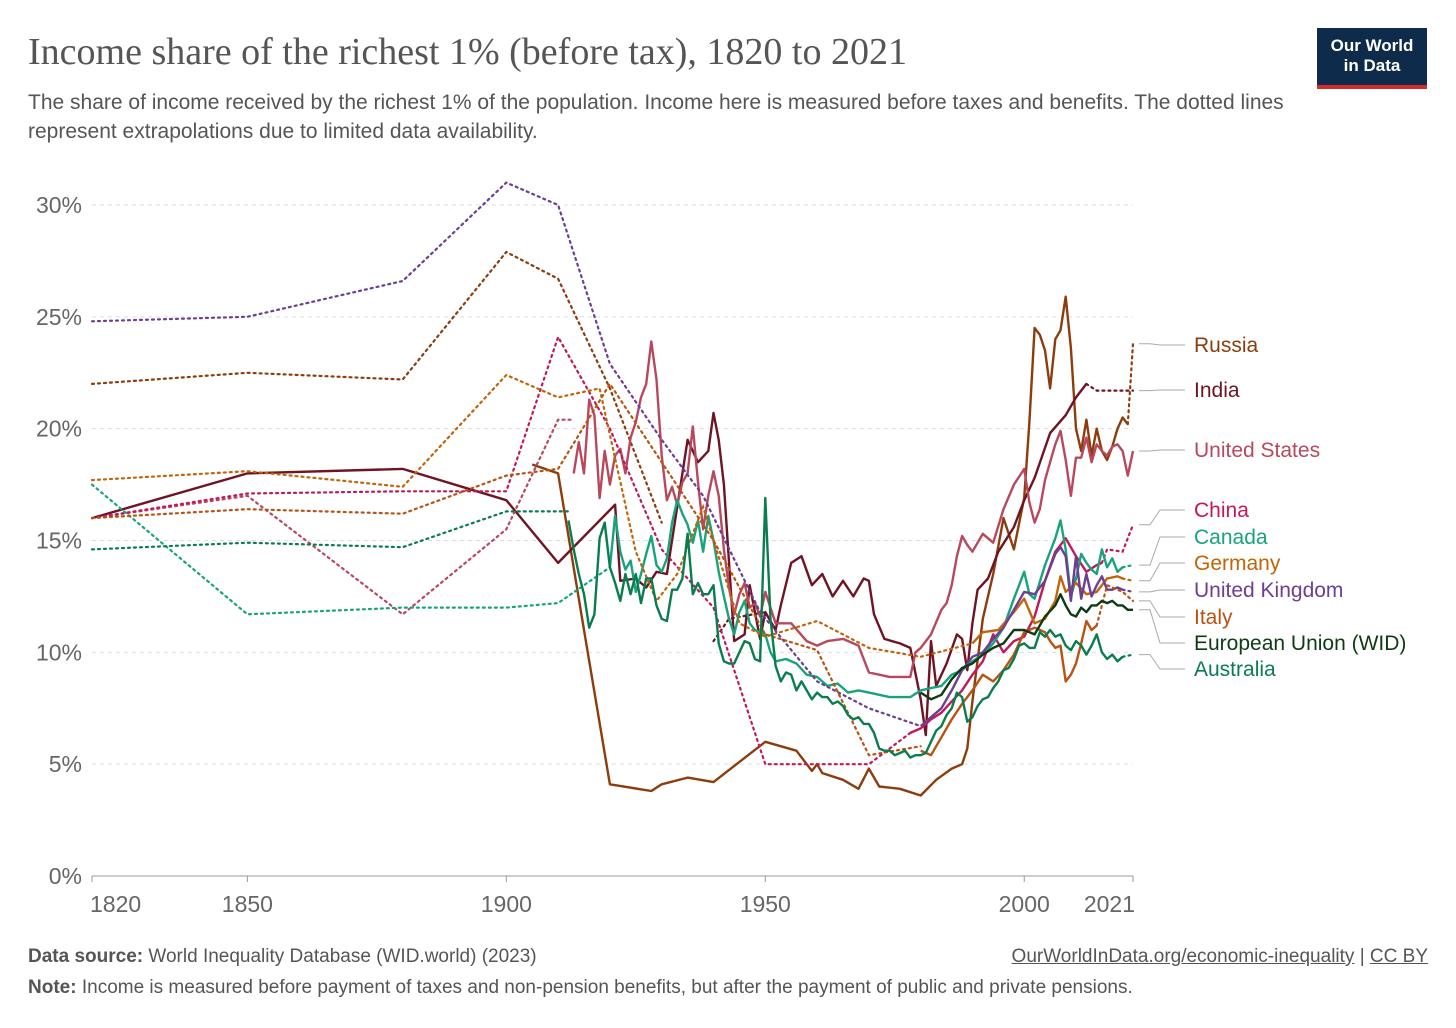  I want to click on y-tick-label: 20%, so click(59, 429).